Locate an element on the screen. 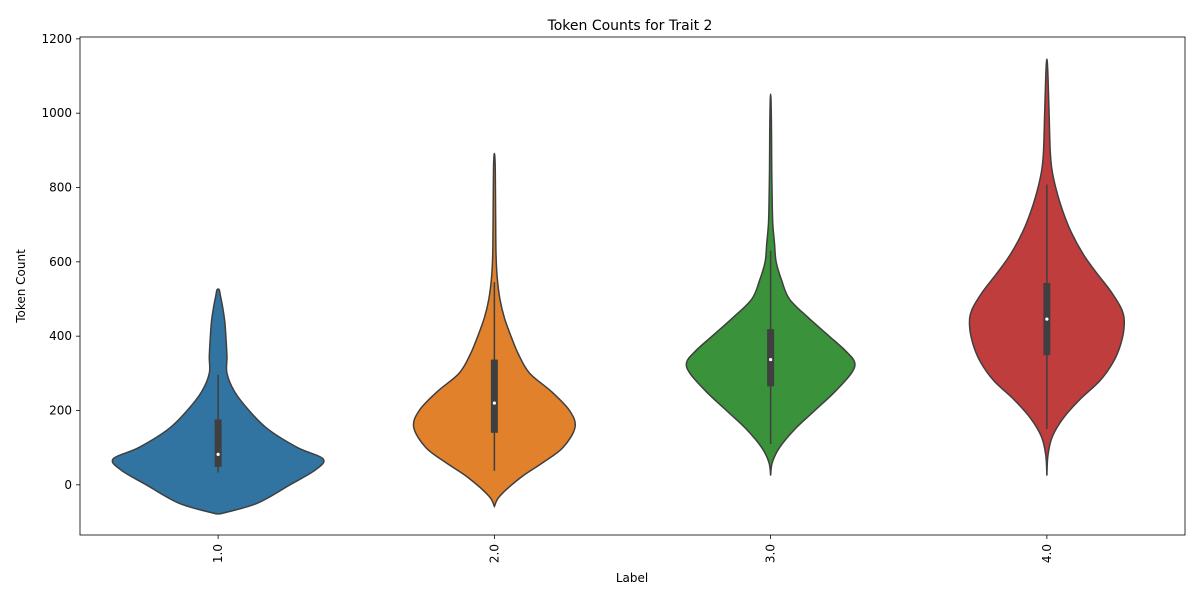  x-axis: 1.0 2.0 3.0 4.0 is located at coordinates (632, 549).